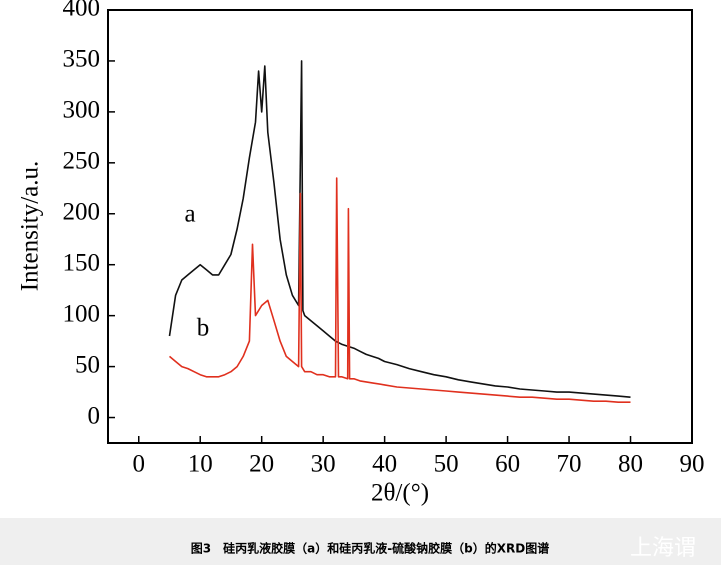 The height and width of the screenshot is (570, 721). Describe the element at coordinates (203, 328) in the screenshot. I see `series-label: b` at that location.